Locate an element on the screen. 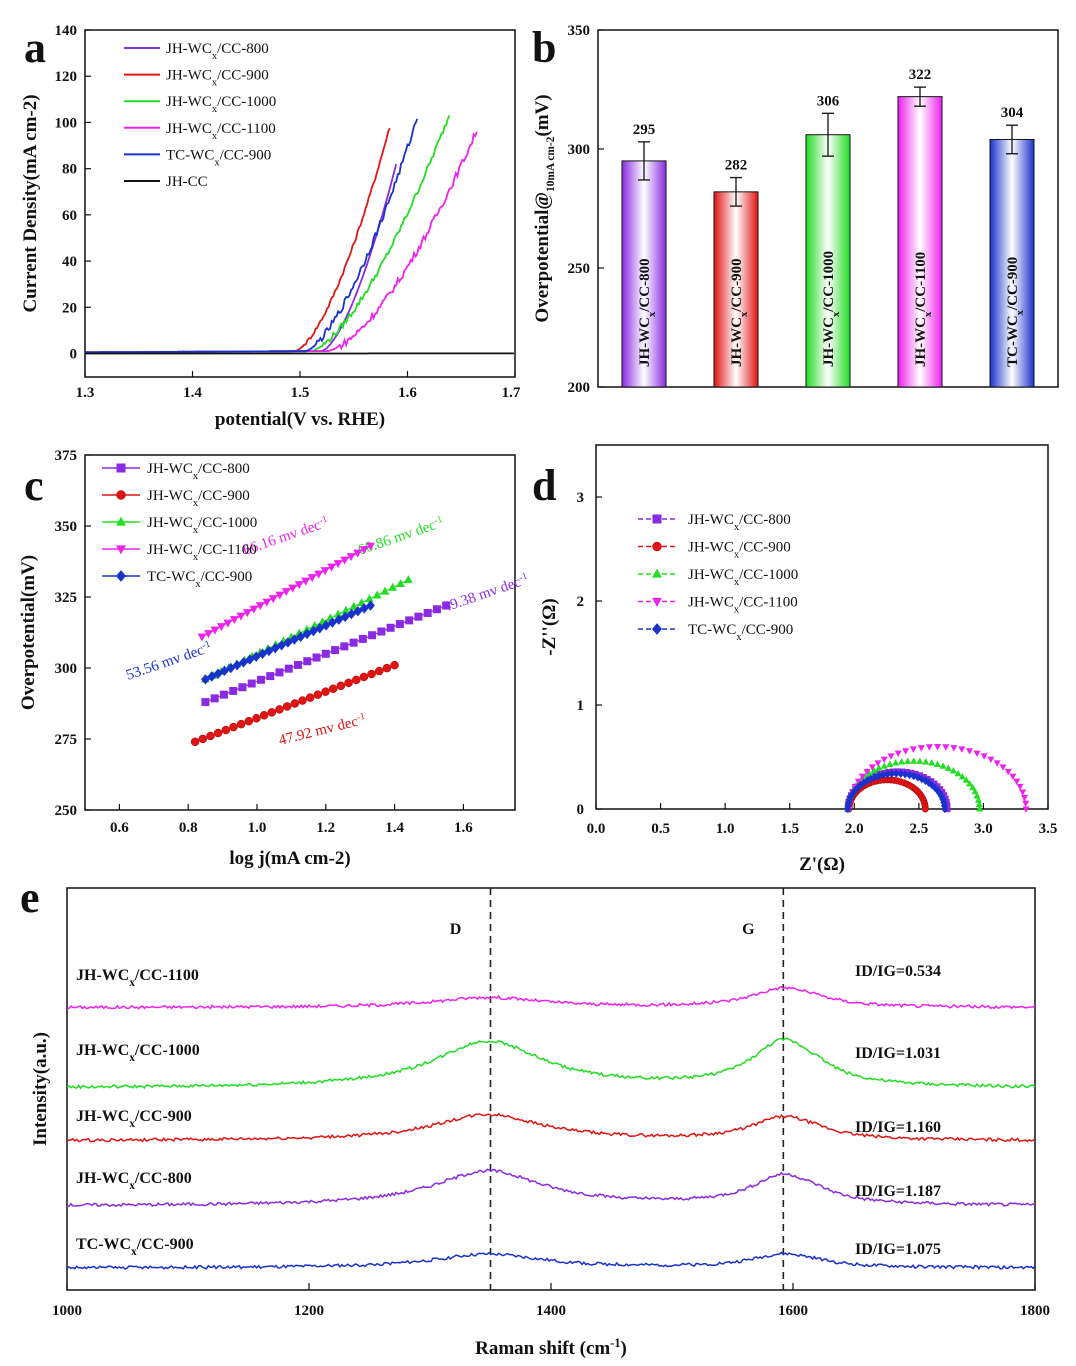  legend-label-a: JH-WCx/CC-1000 is located at coordinates (221, 104).